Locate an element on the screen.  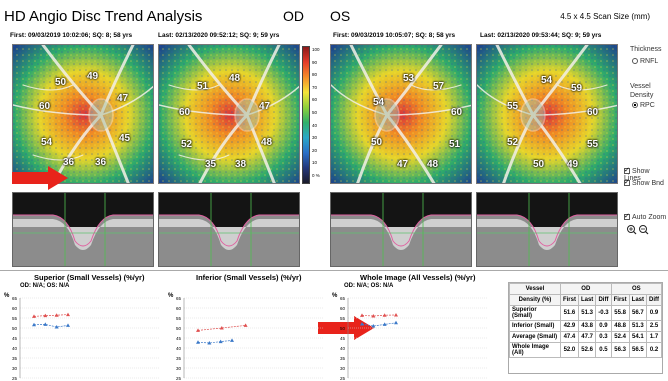
table-header: First is located at coordinates (620, 300).